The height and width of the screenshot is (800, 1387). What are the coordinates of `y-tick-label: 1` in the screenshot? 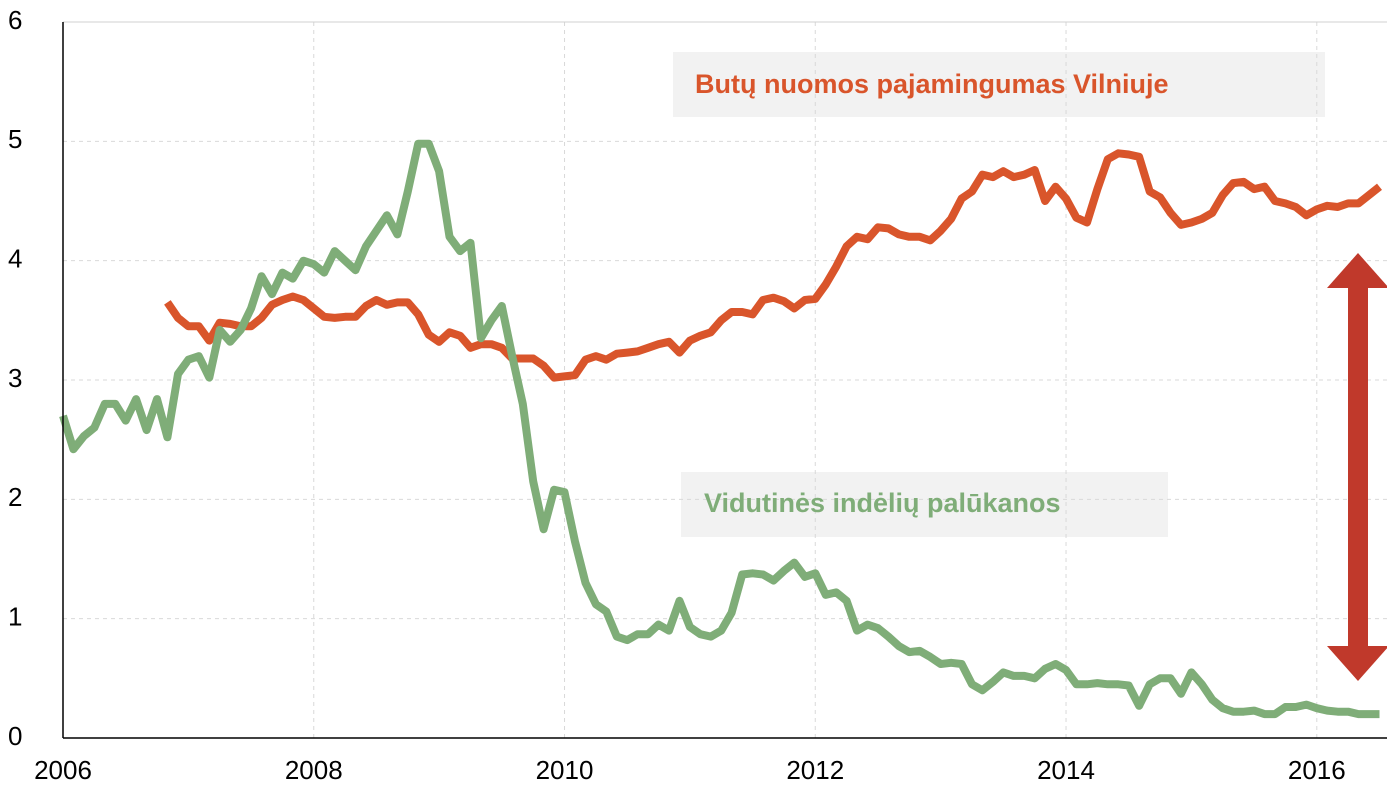 It's located at (15, 617).